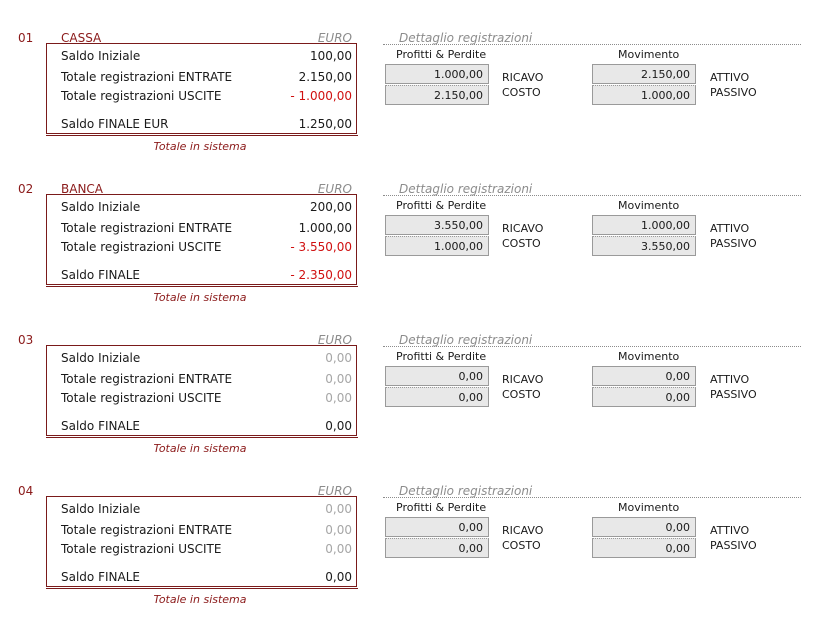 The image size is (819, 633). What do you see at coordinates (81, 38) in the screenshot?
I see `account-name: CASSA` at bounding box center [81, 38].